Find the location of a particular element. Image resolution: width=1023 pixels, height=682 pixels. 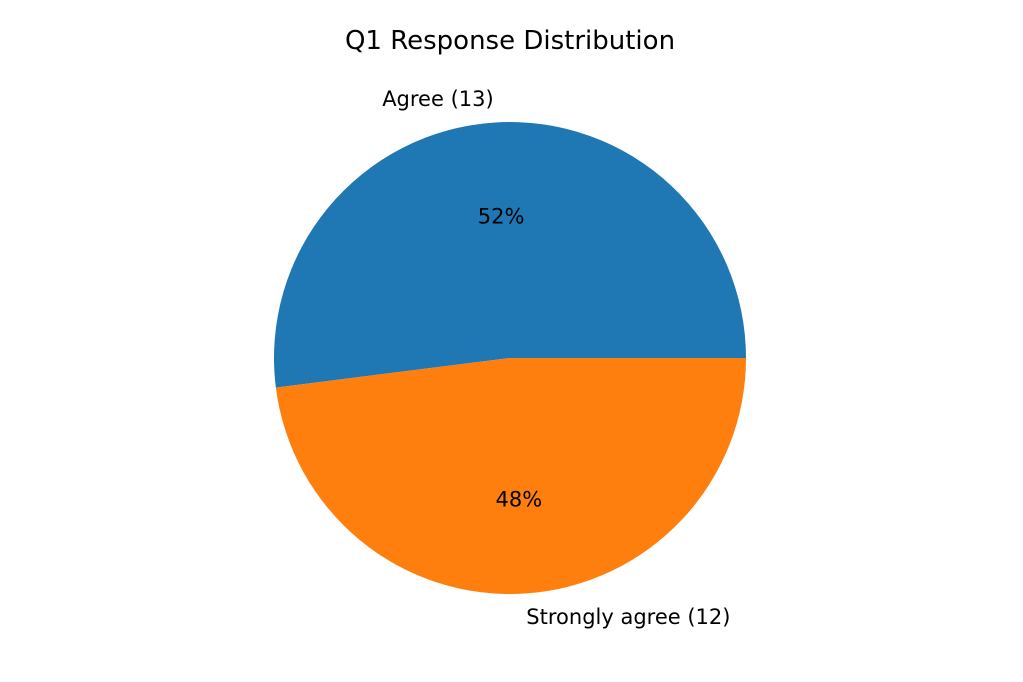

pie-percent-label-2: 48% is located at coordinates (519, 499).